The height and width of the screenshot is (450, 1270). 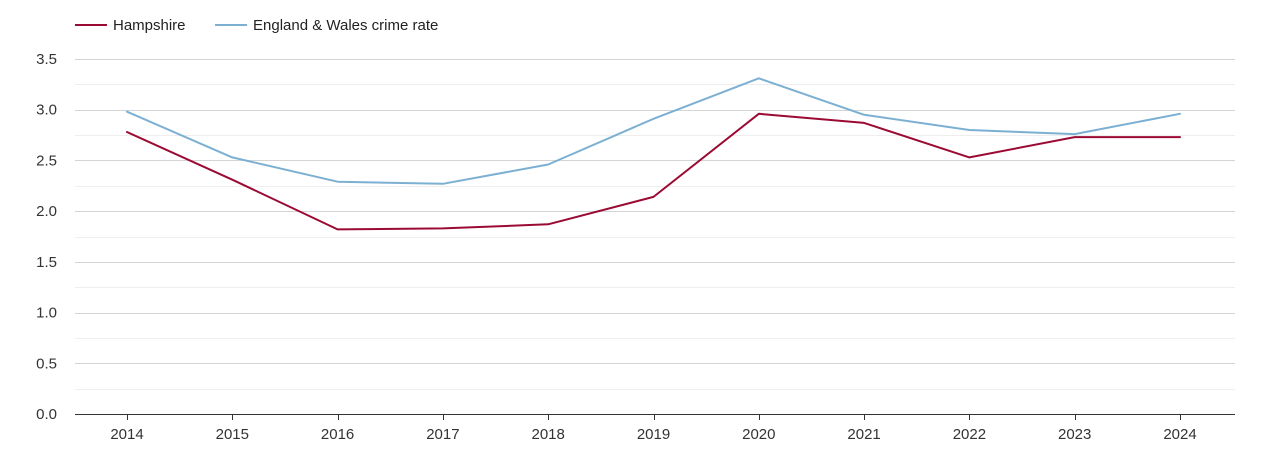 What do you see at coordinates (345, 25) in the screenshot?
I see `legend-label-england-wales: England & Wales crime rate` at bounding box center [345, 25].